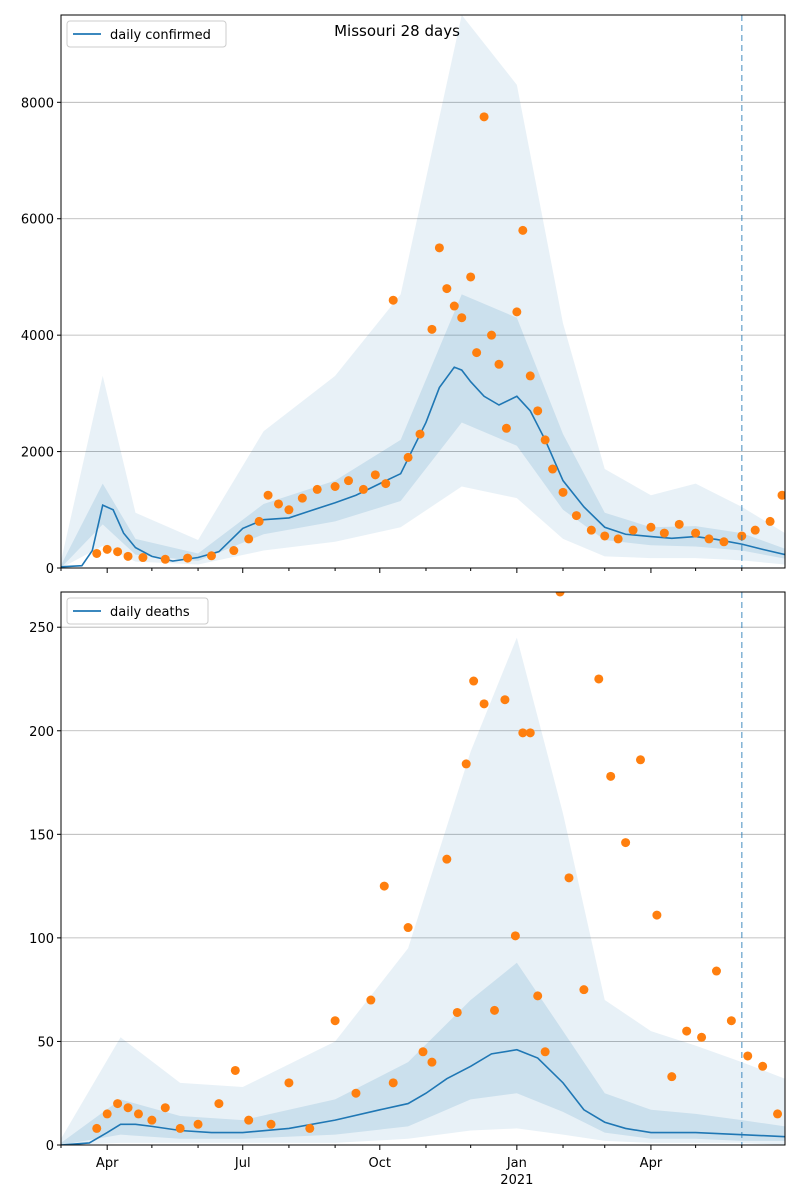 Image resolution: width=800 pixels, height=1200 pixels. I want to click on x-tick-label: Oct, so click(380, 1163).